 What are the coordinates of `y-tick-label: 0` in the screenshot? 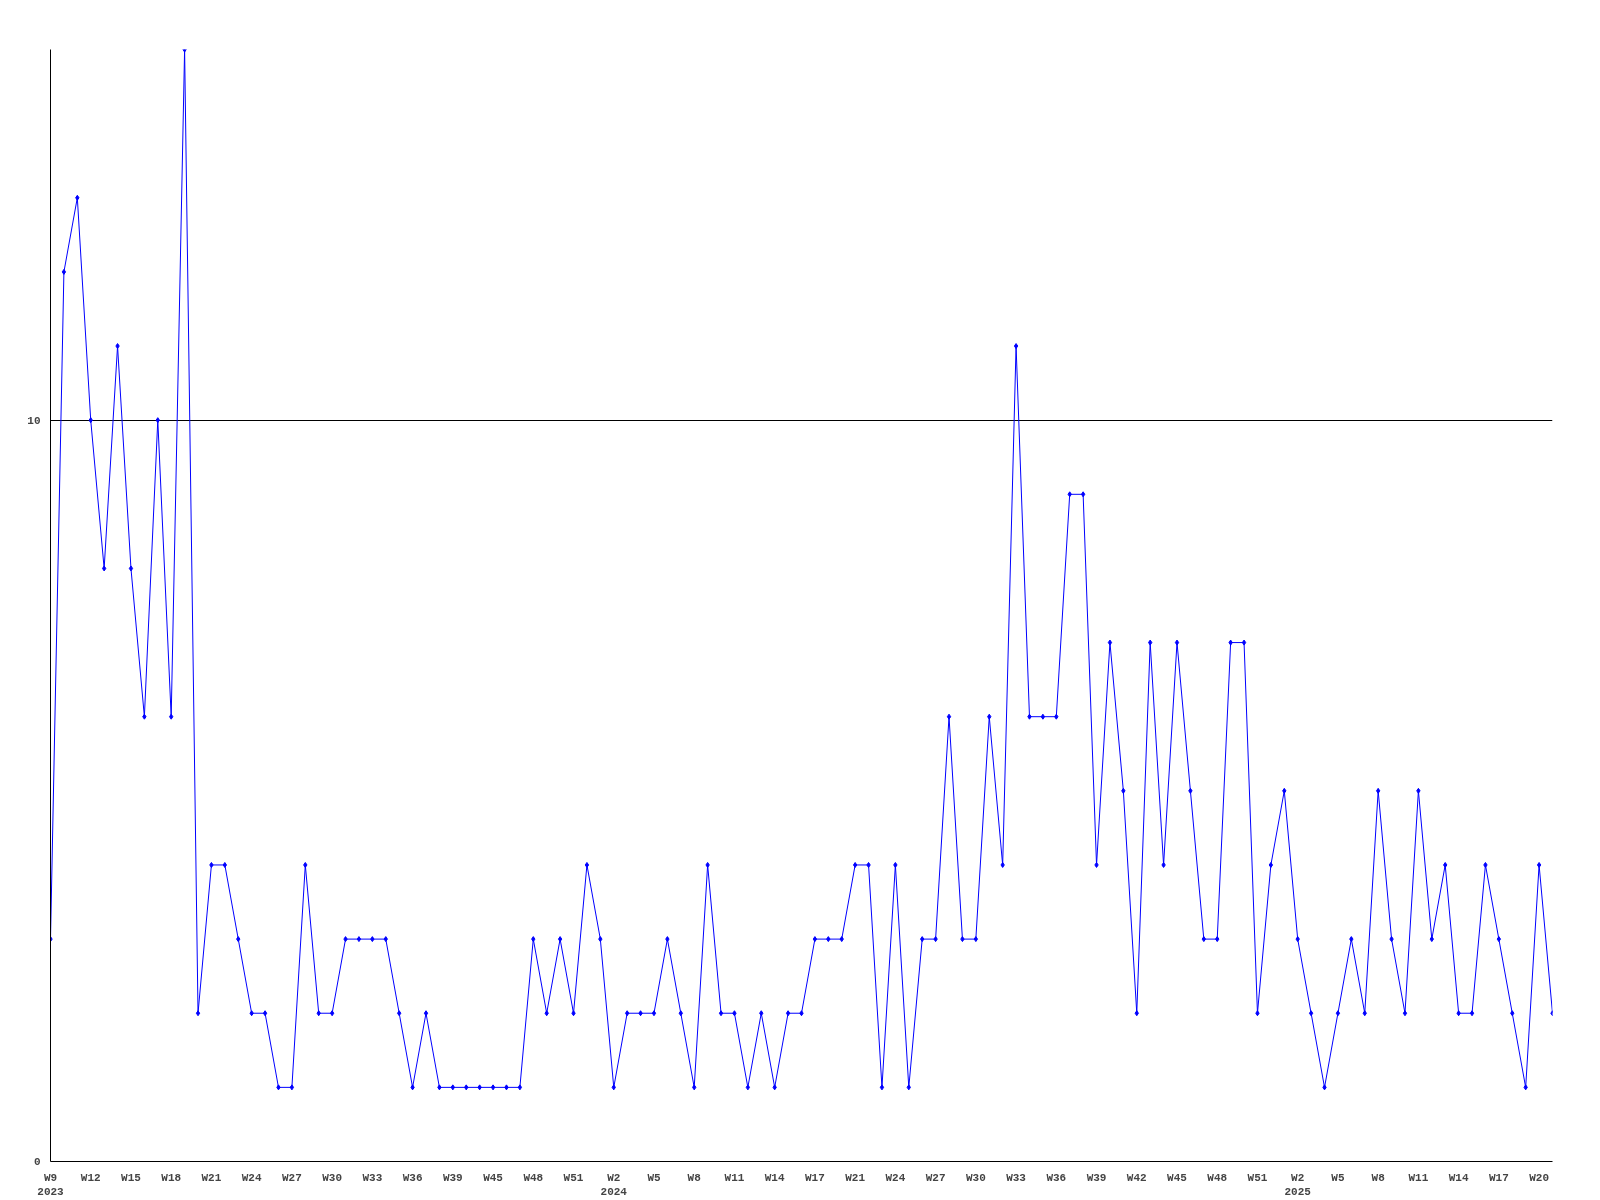 It's located at (37, 1162).